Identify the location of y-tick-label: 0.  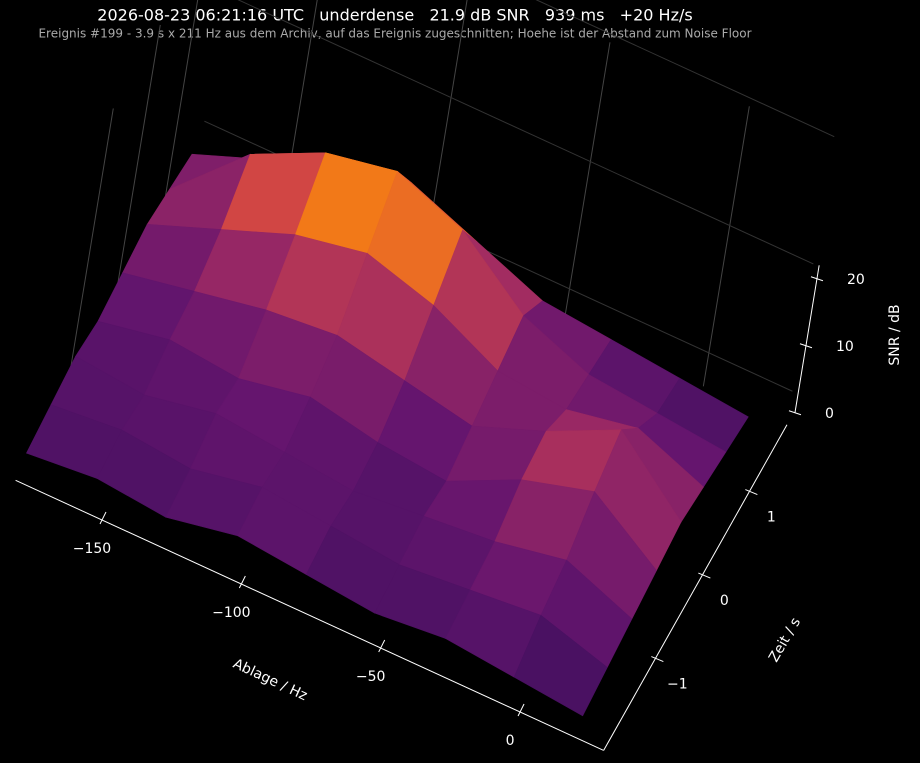
(724, 601).